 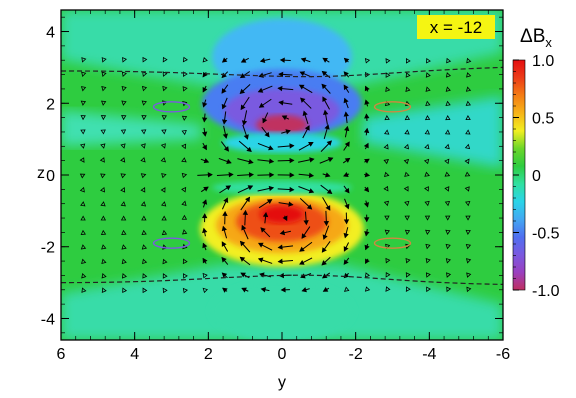 I want to click on colorbar-label: ΔBx, so click(x=536, y=38).